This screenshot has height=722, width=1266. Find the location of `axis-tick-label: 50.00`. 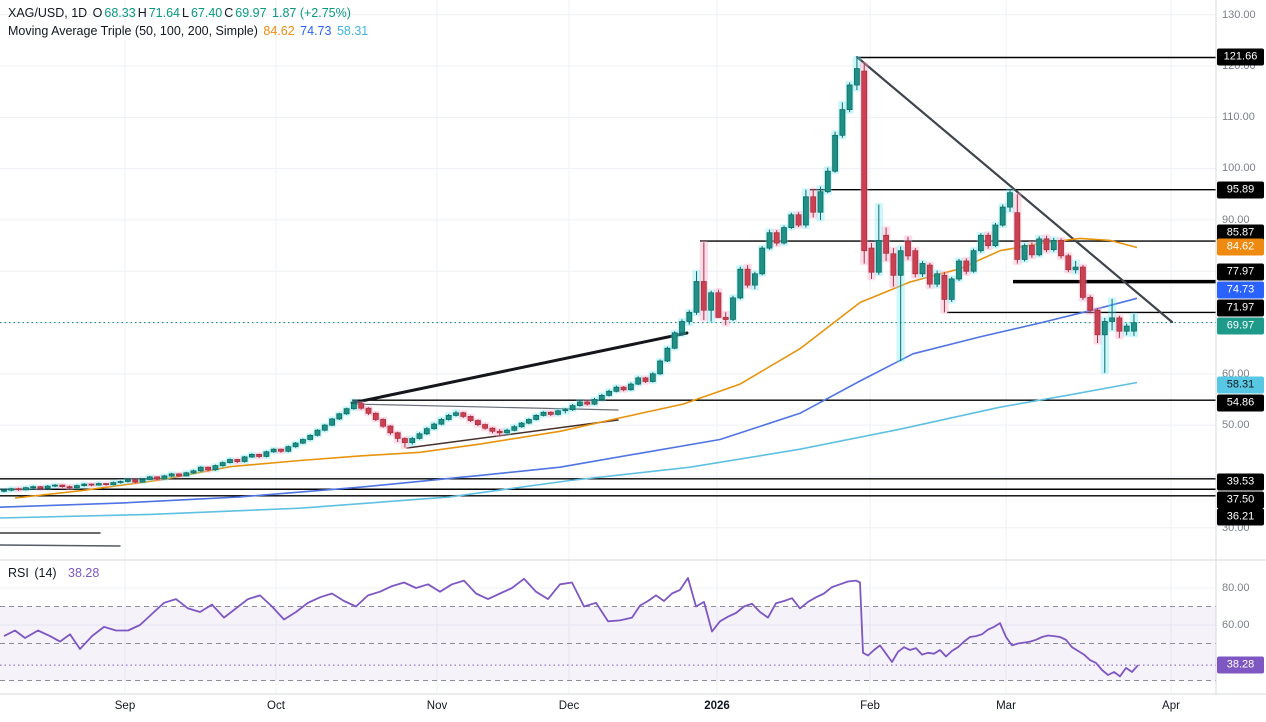

axis-tick-label: 50.00 is located at coordinates (1236, 425).